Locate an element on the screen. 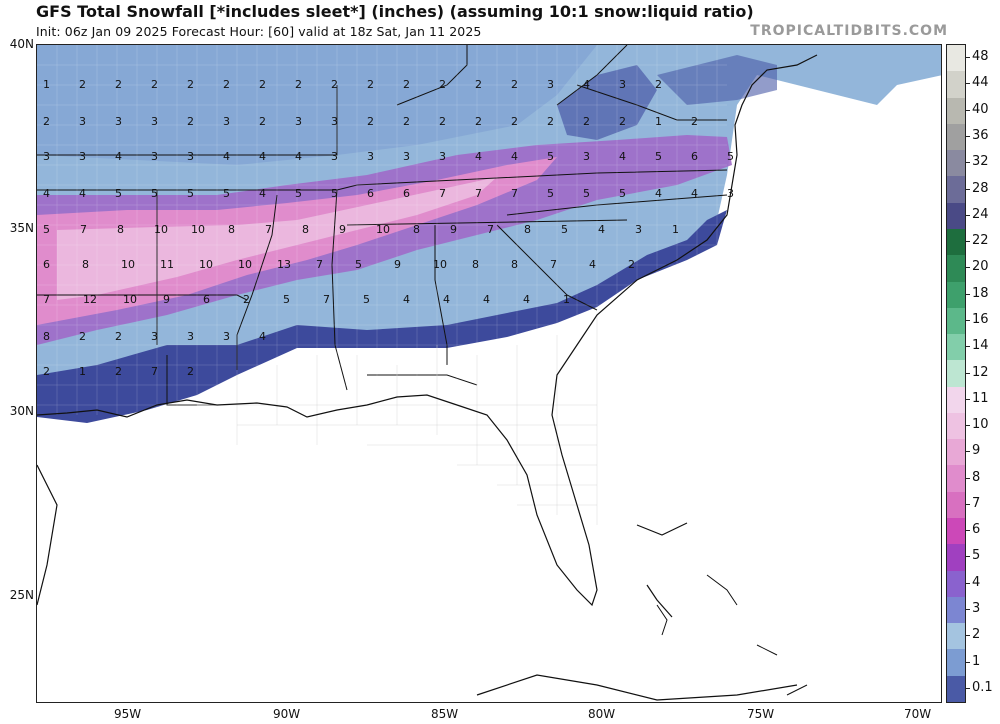  lat-label-30n: 30N is located at coordinates (21, 411).